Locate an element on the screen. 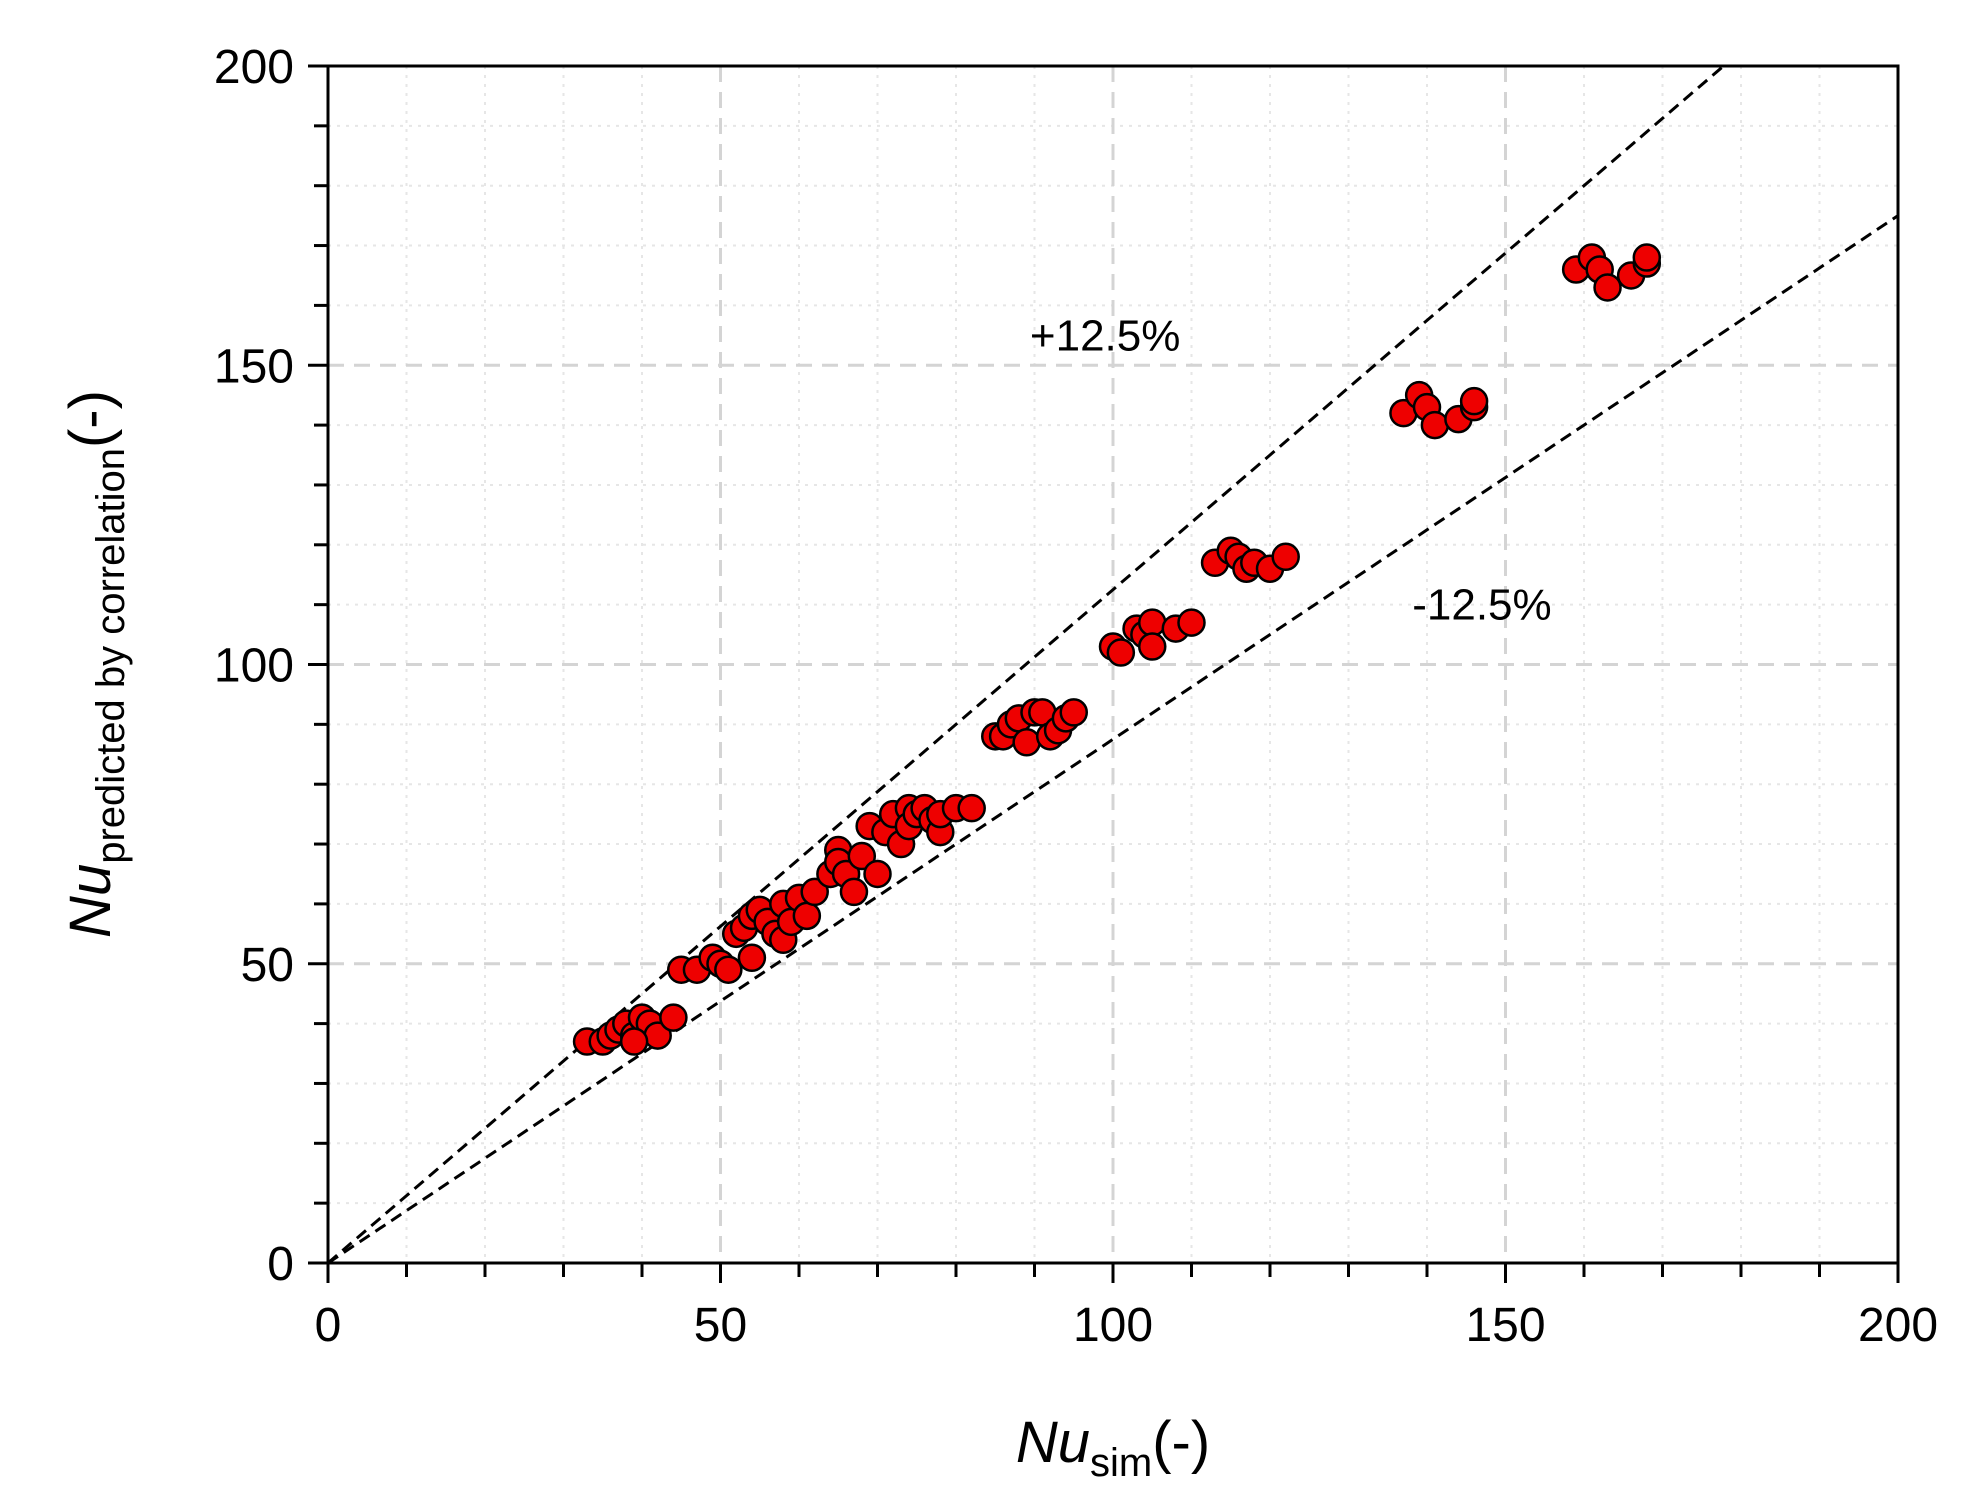 The height and width of the screenshot is (1512, 1974). x-tick-label: 150 is located at coordinates (1505, 1325).